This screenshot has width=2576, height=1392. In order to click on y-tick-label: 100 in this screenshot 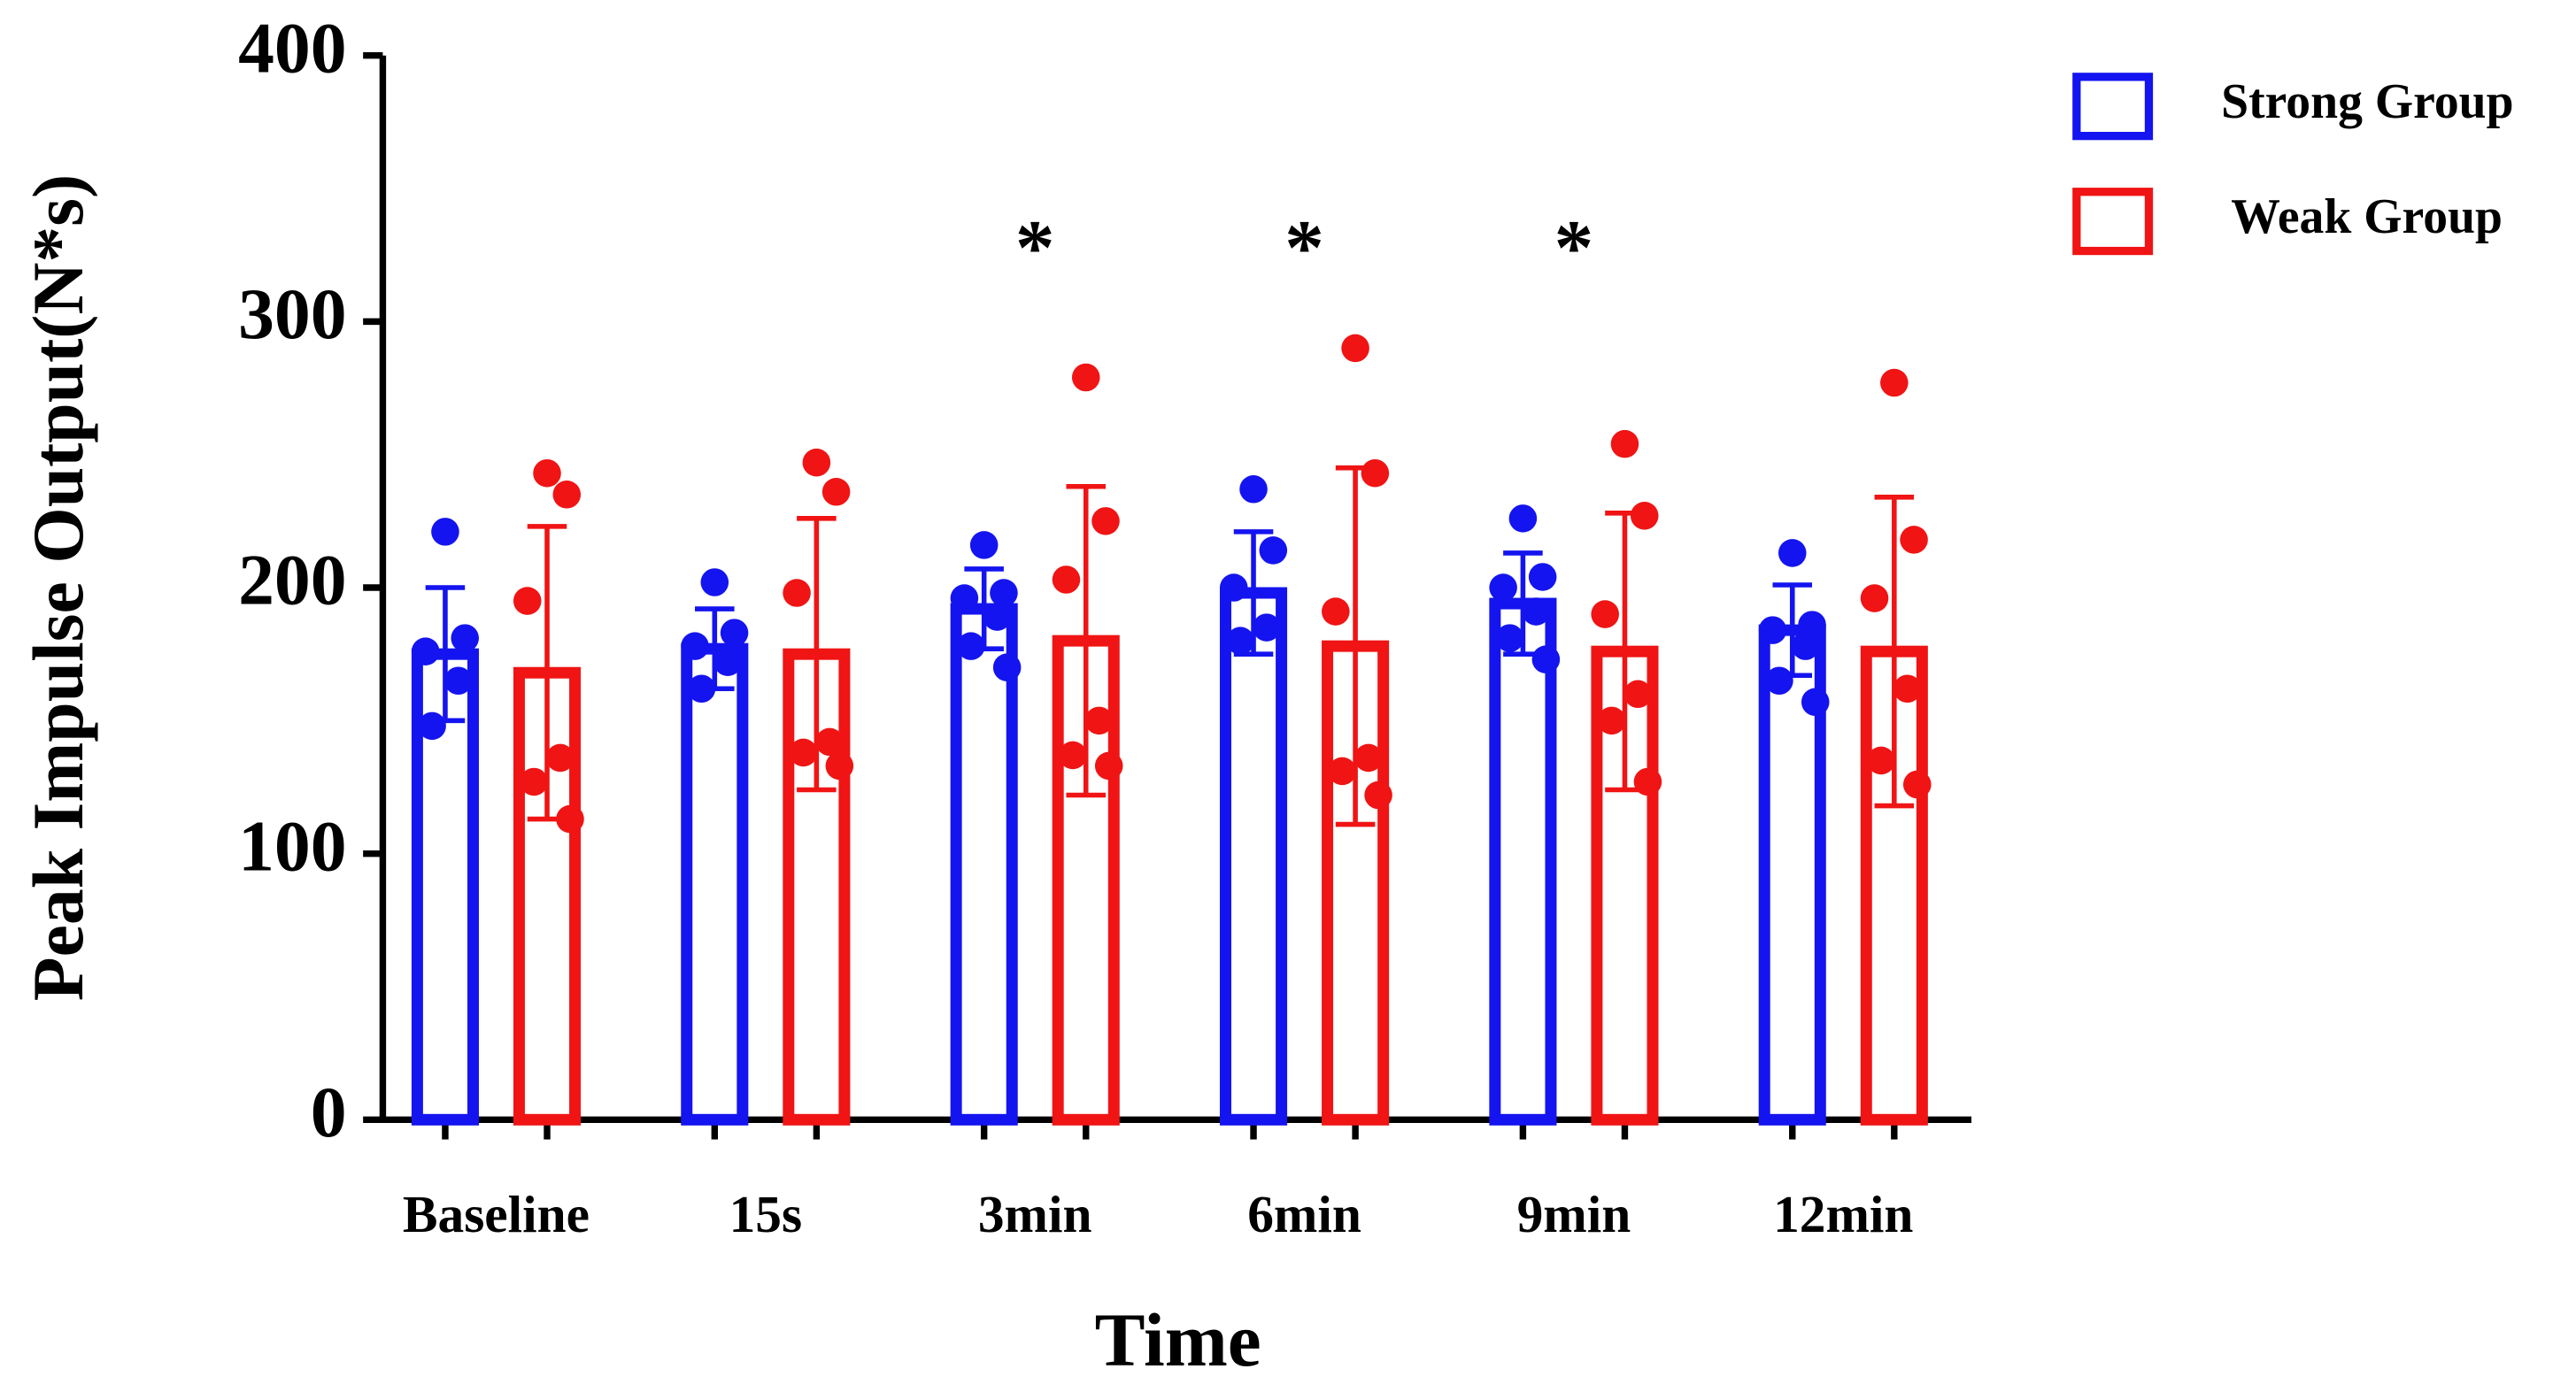, I will do `click(292, 845)`.